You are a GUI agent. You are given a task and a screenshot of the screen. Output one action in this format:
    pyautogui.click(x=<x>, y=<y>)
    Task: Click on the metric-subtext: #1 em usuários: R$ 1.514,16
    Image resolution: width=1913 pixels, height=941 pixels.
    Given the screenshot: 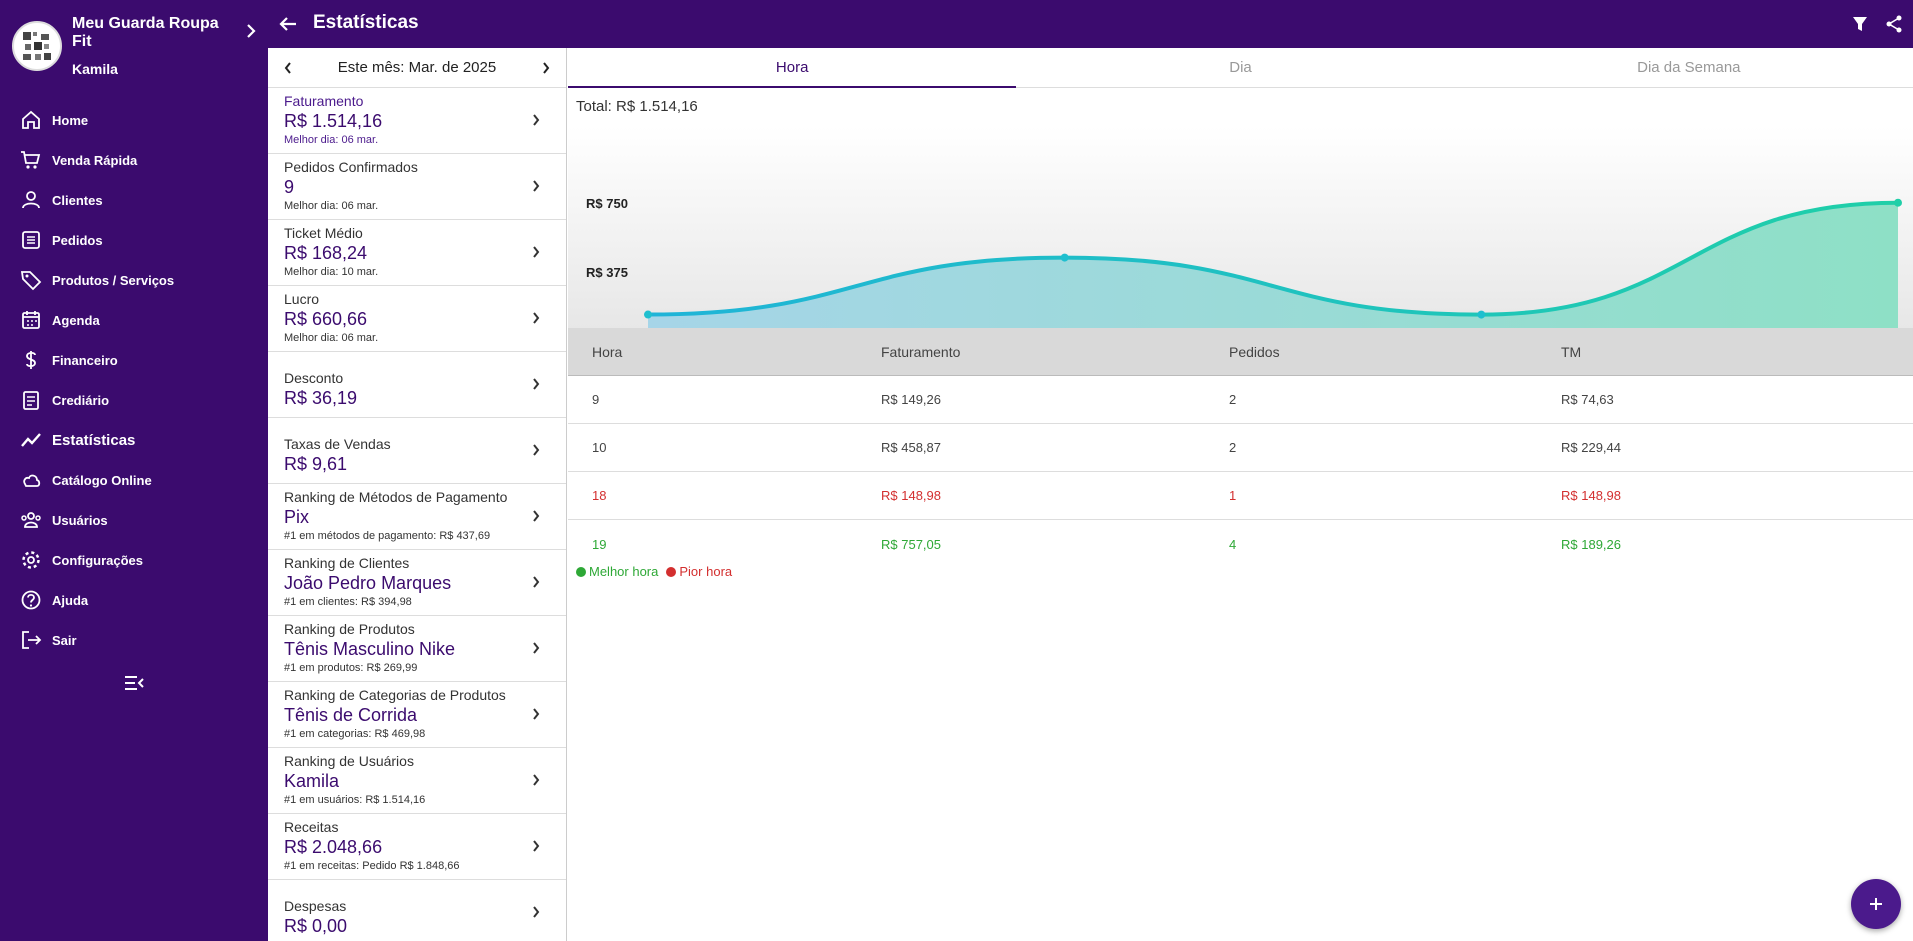 What is the action you would take?
    pyautogui.click(x=355, y=800)
    